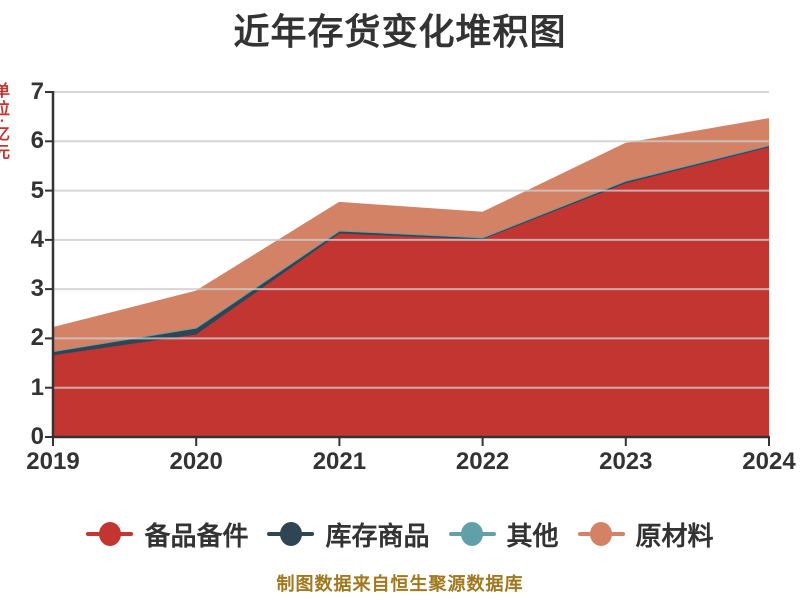 This screenshot has width=800, height=600. I want to click on y-tick-label: 5, so click(37, 190).